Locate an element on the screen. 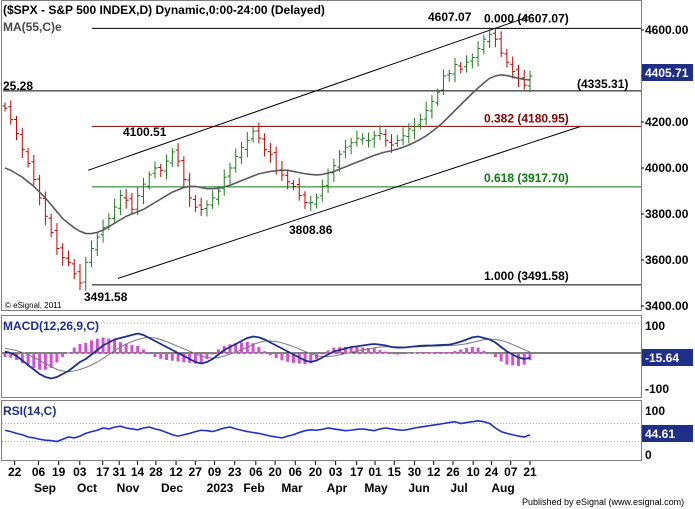  fib-level-label: 0.000 (4607.07) is located at coordinates (526, 18).